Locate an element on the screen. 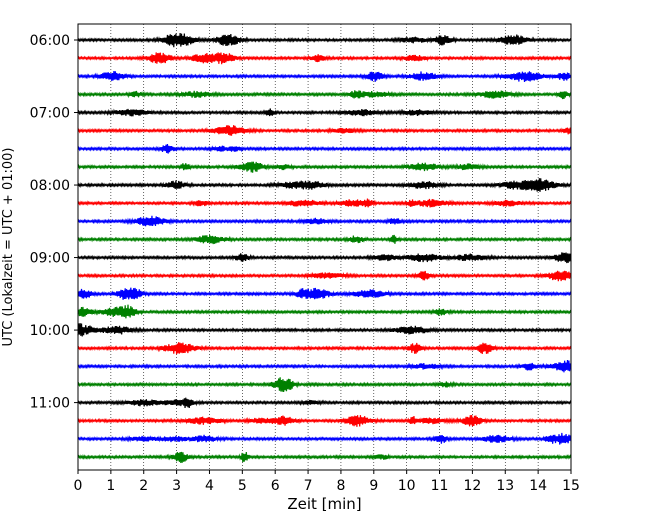 This screenshot has width=650, height=520. y-tick-label: 09:00 is located at coordinates (50, 259).